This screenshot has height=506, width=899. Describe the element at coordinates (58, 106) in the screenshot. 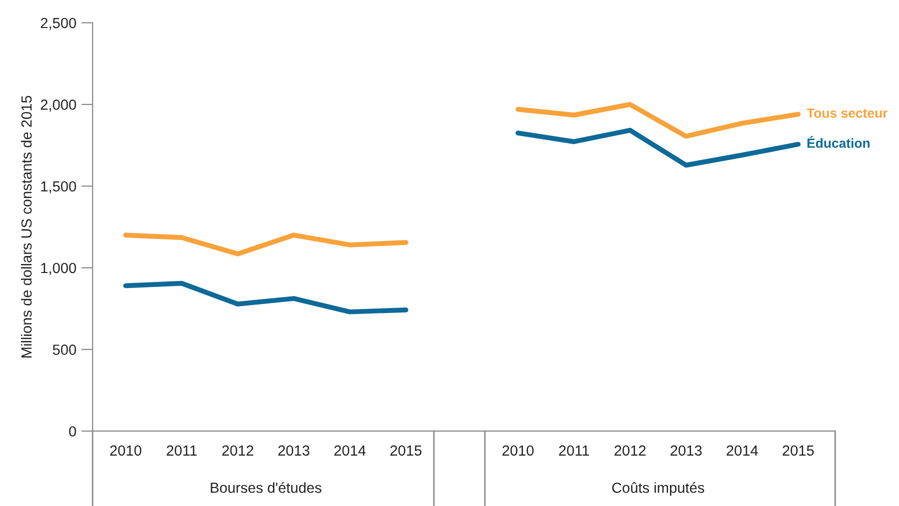

I see `y-tick-label: 2,000` at that location.